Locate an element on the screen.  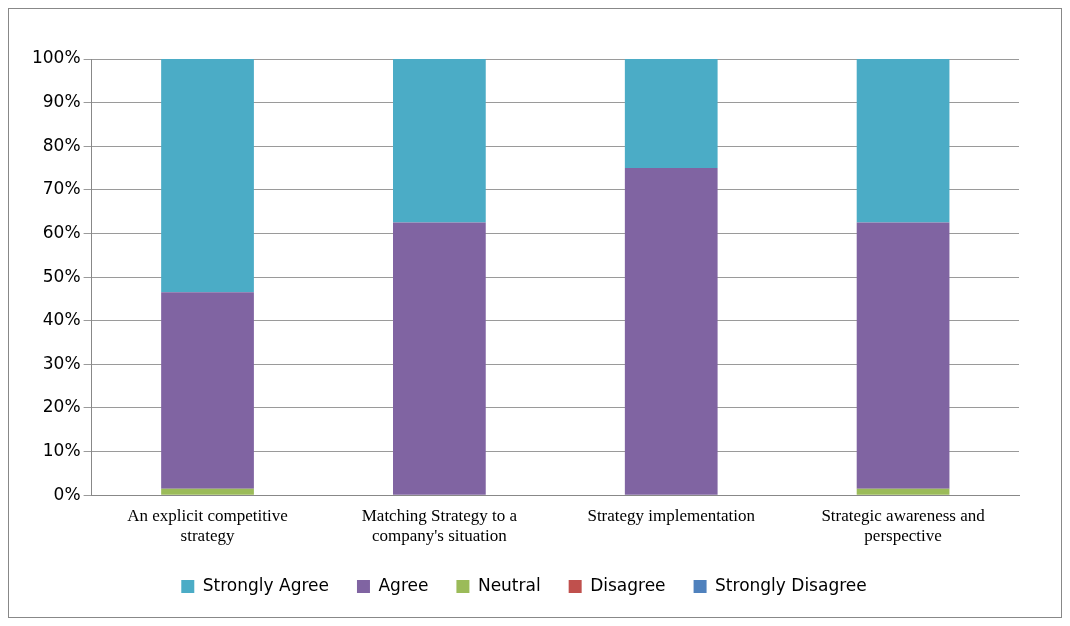
legend-label: Strongly Agree is located at coordinates (265, 584).